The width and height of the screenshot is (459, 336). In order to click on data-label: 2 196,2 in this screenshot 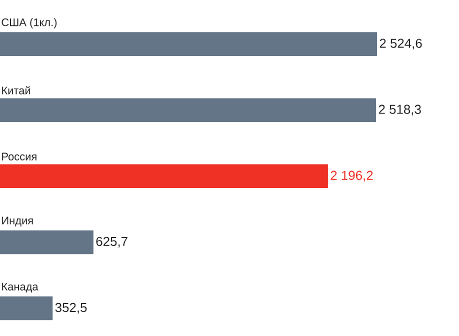, I will do `click(351, 176)`.